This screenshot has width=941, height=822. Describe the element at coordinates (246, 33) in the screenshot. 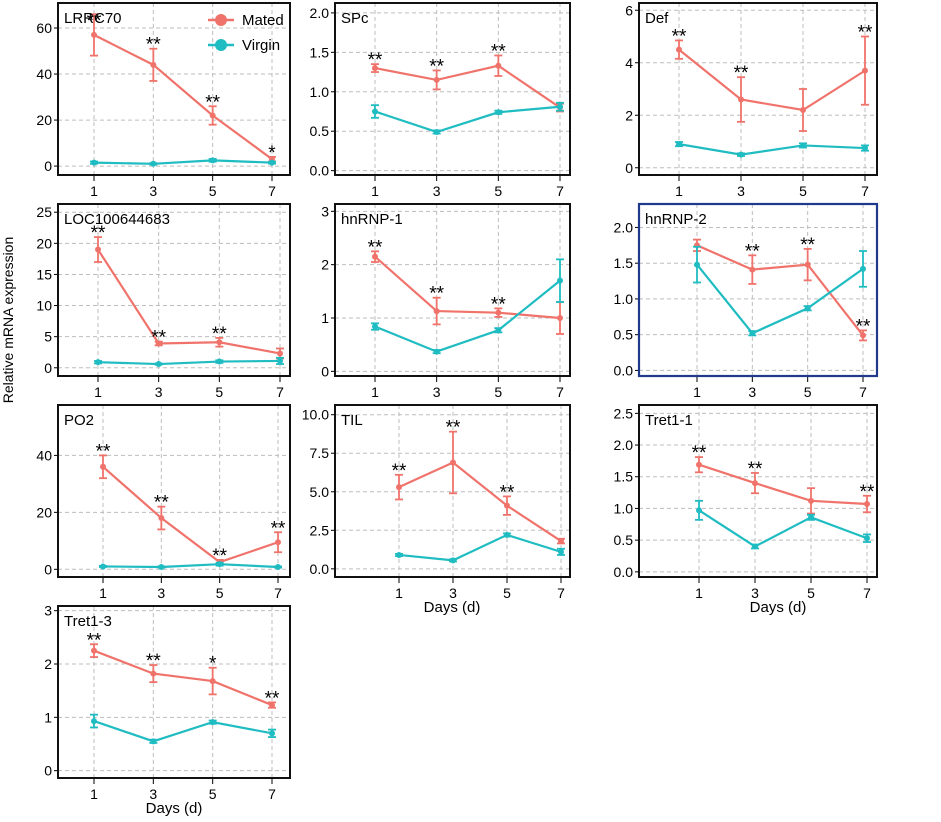

I see `legend: Mated Virgin` at that location.